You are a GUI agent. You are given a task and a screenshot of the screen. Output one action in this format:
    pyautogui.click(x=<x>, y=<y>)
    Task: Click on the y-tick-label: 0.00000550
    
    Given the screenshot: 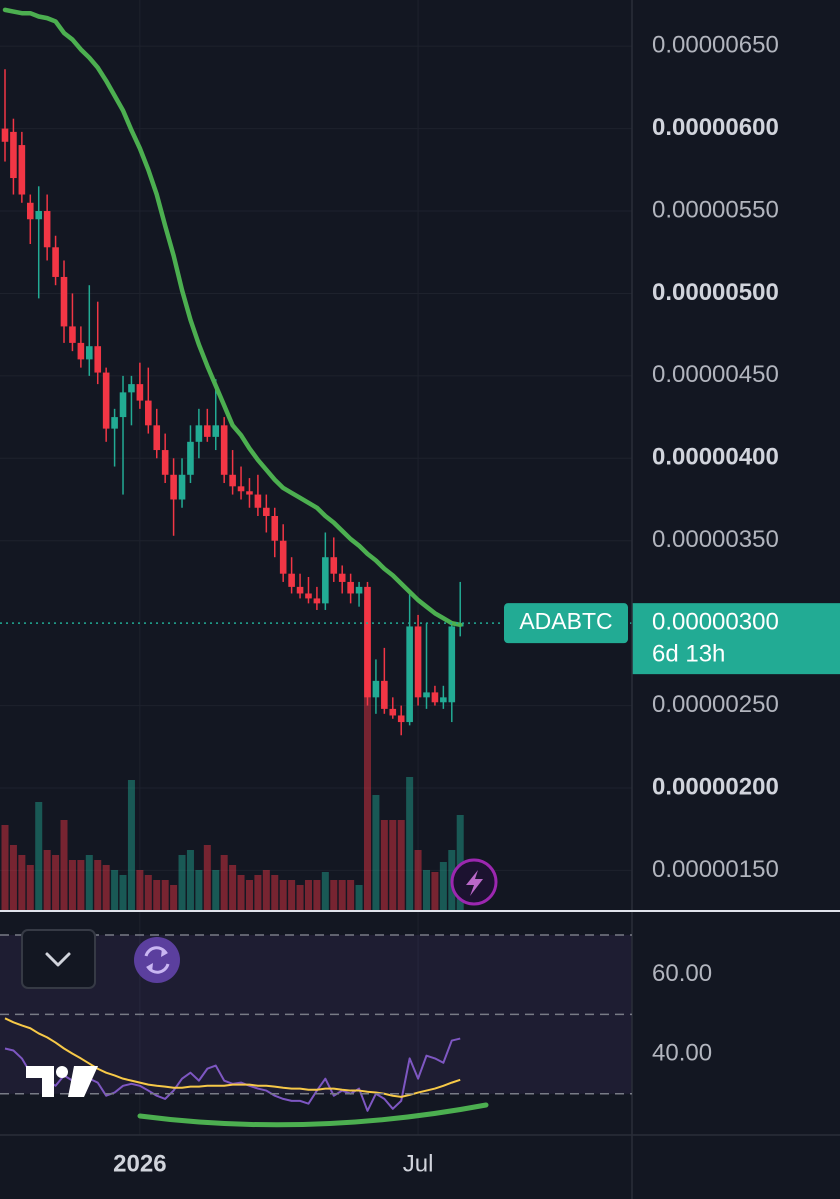 What is the action you would take?
    pyautogui.click(x=715, y=209)
    